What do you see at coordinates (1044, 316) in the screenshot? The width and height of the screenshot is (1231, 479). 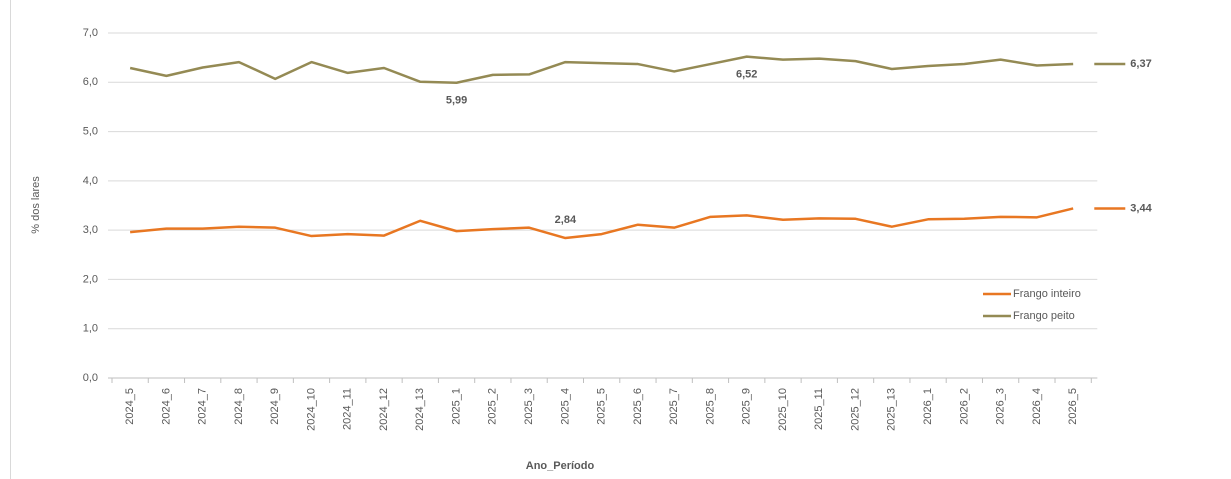 I see `legend-label: Frango peito` at bounding box center [1044, 316].